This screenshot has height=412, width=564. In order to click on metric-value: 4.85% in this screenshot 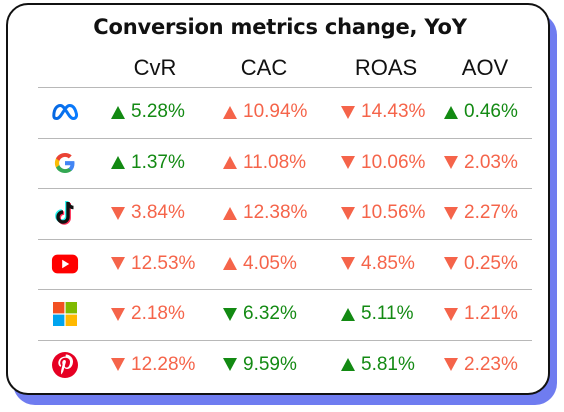, I will do `click(388, 263)`.